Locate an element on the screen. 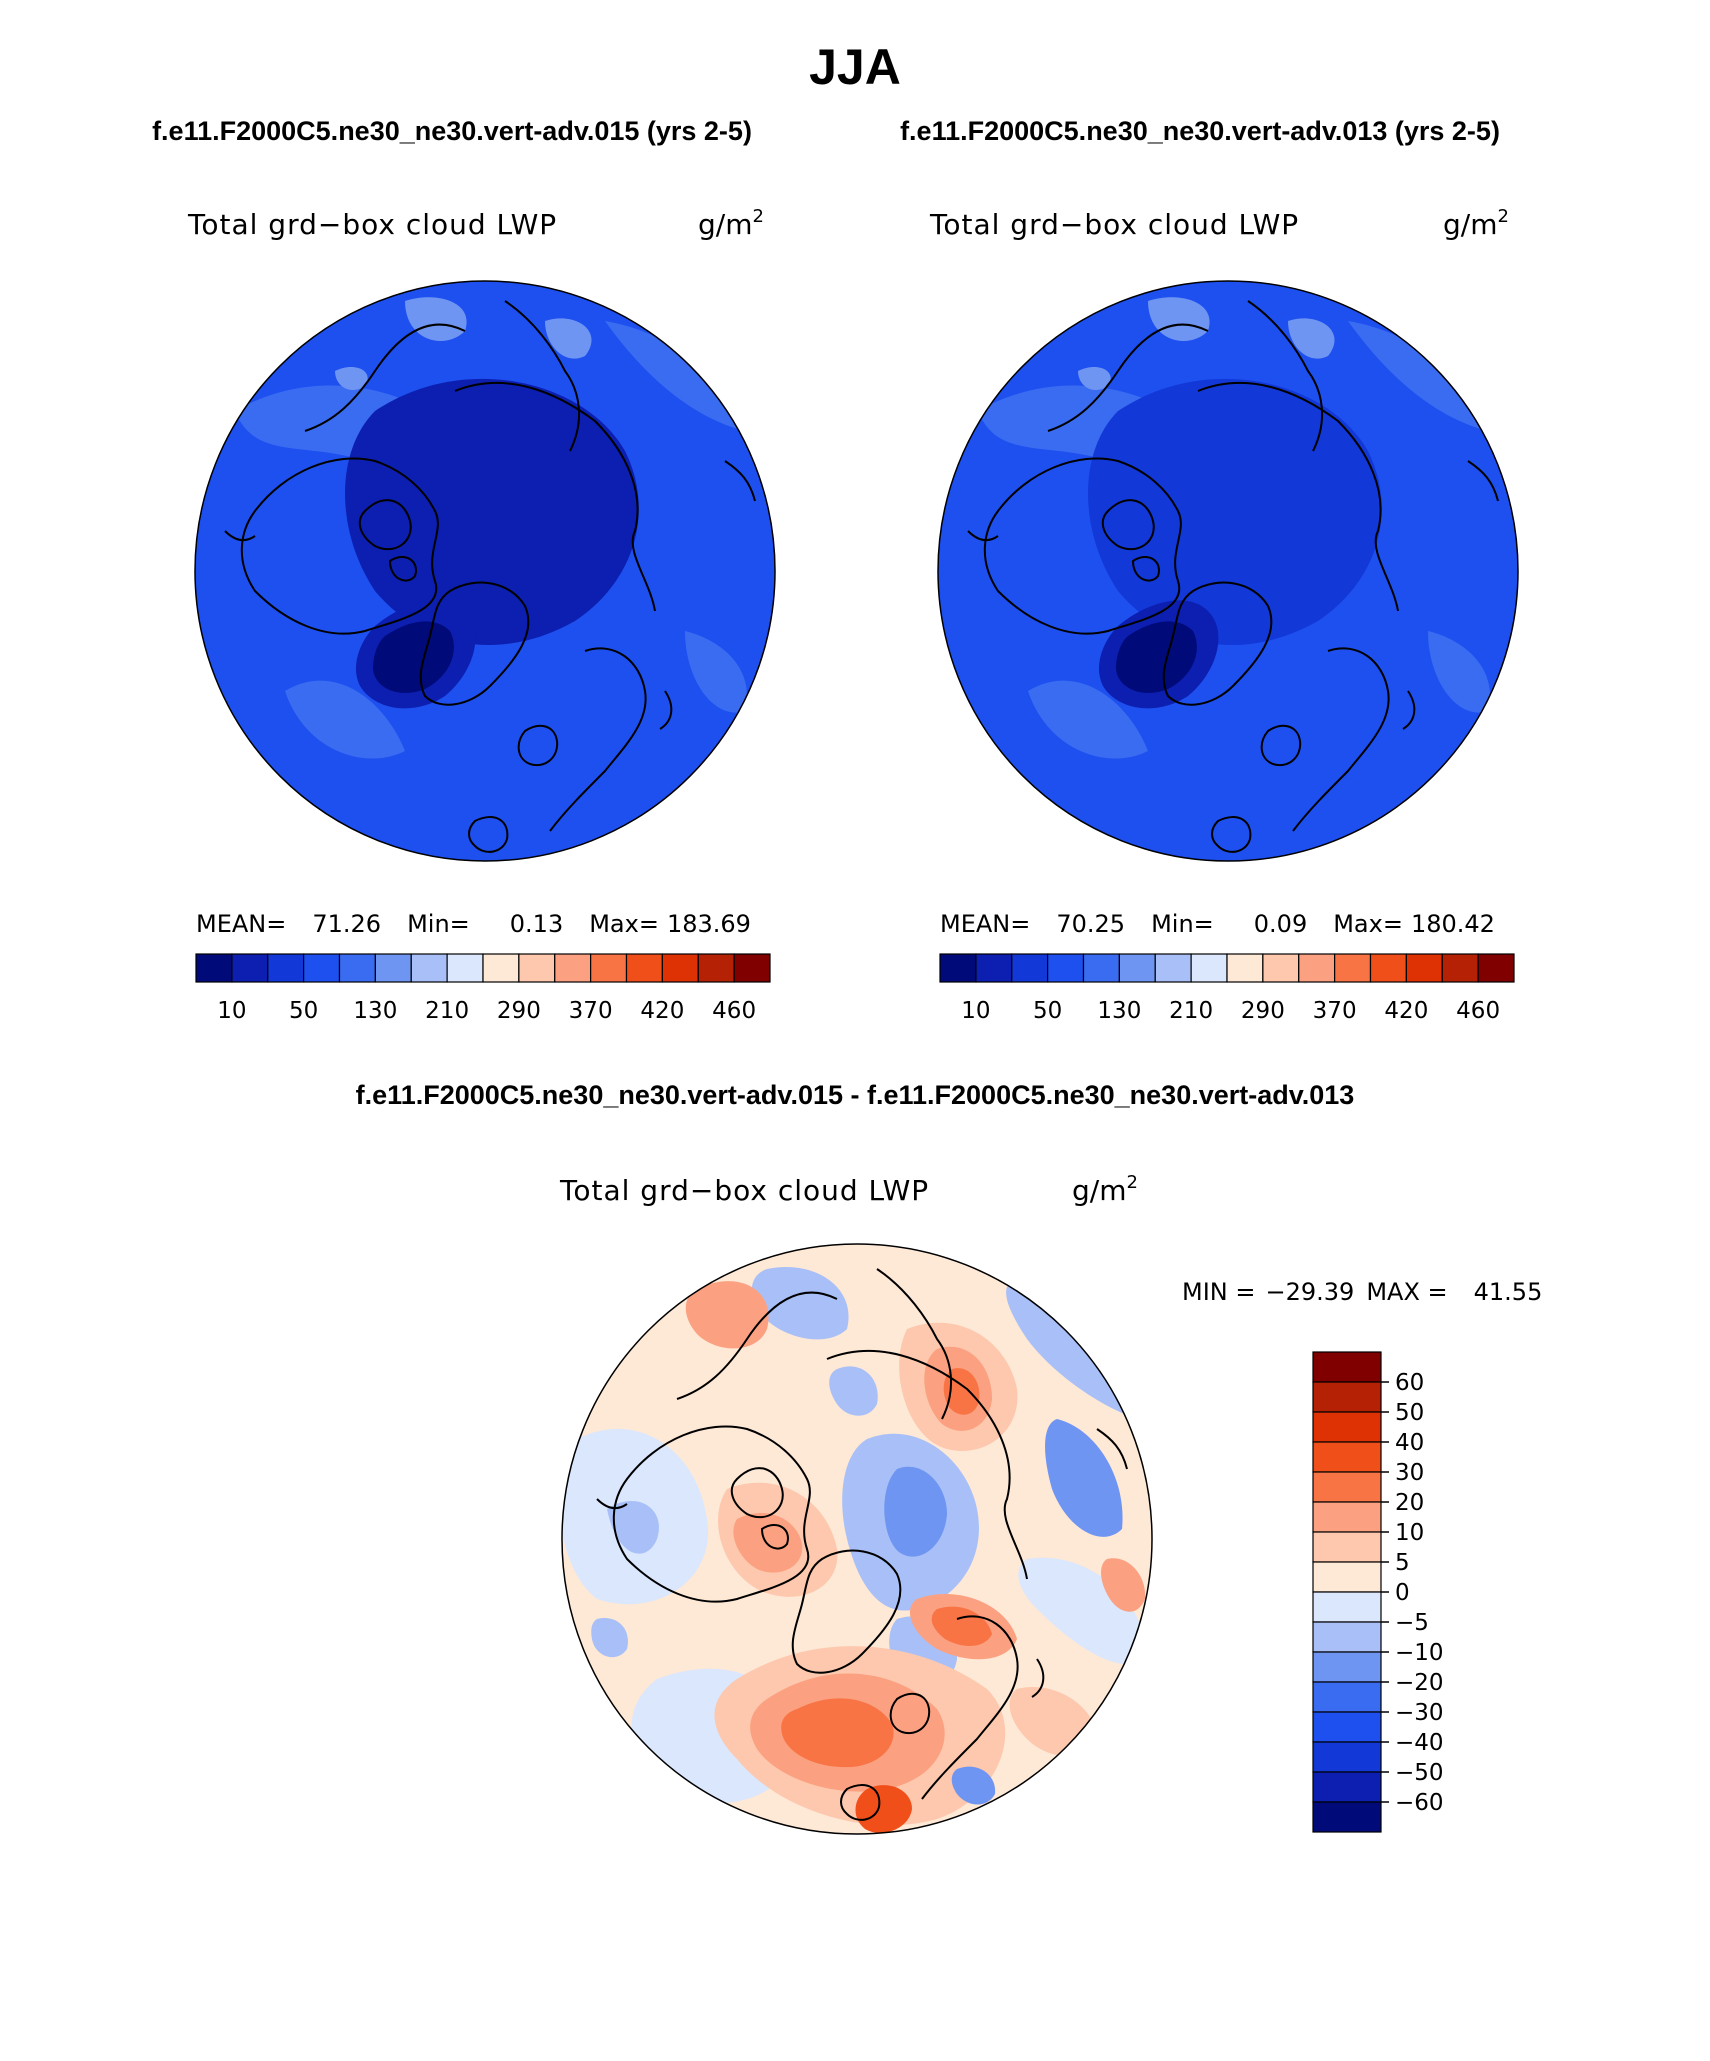 This screenshot has height=2061, width=1710. panel1-variable-label: Total grd−box cloud LWP is located at coordinates (372, 224).